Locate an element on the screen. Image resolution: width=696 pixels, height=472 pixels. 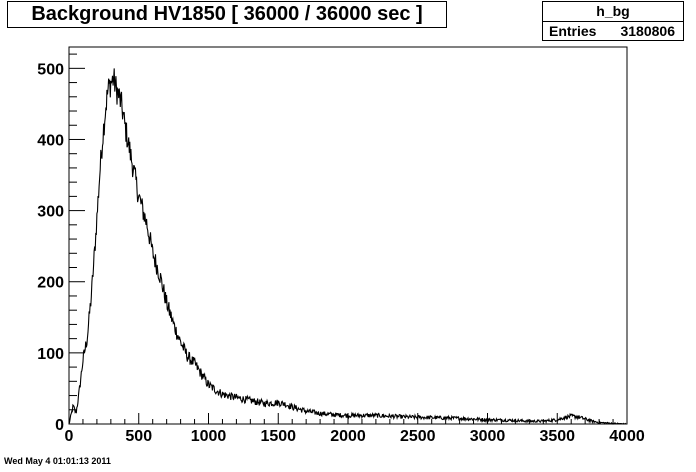
stats-entries-label: Entries is located at coordinates (573, 31).